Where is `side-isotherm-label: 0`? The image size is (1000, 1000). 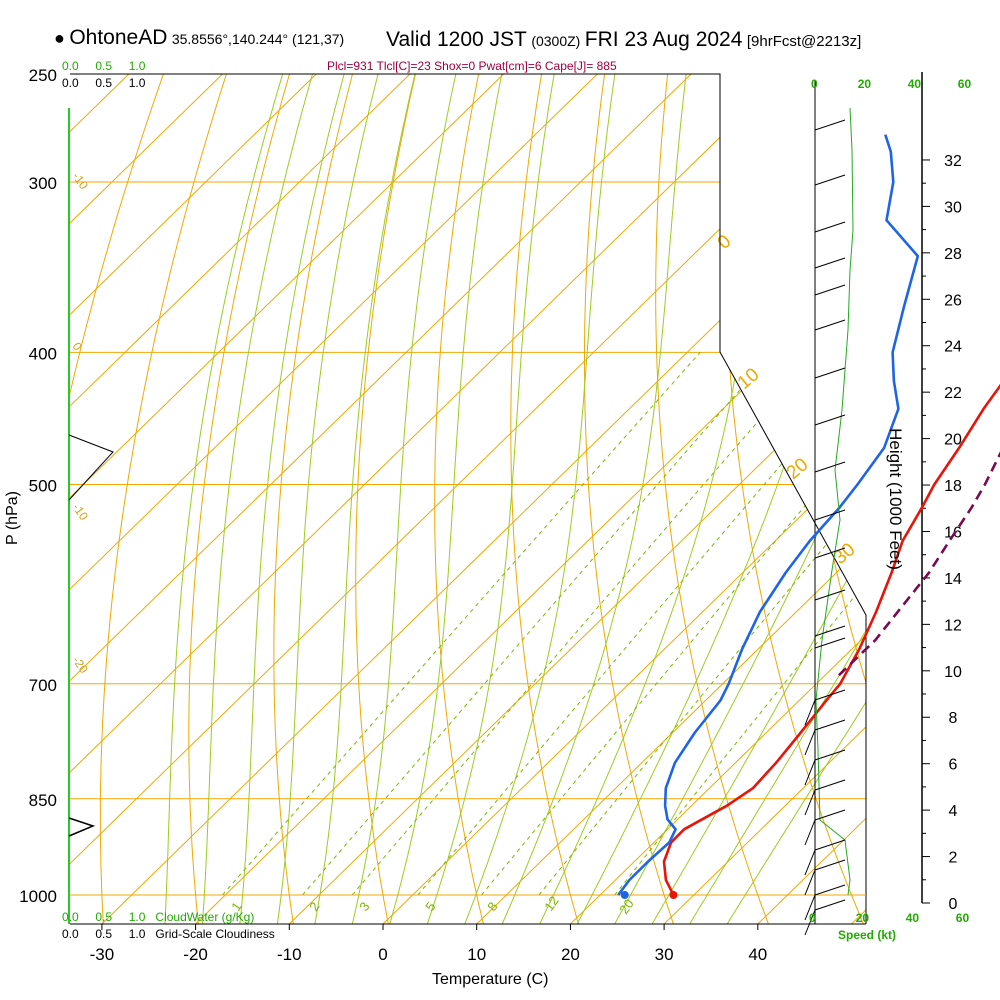
side-isotherm-label: 0 is located at coordinates (77, 347).